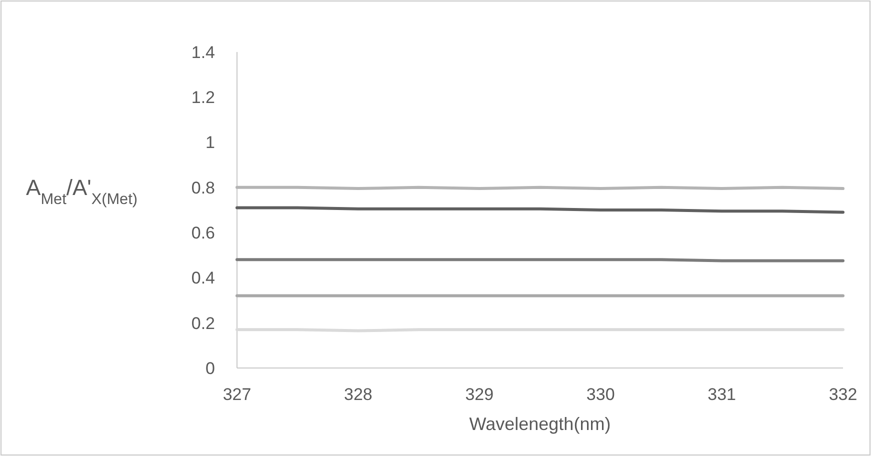 Image resolution: width=871 pixels, height=456 pixels. What do you see at coordinates (203, 233) in the screenshot?
I see `y-tick-label: 0.6` at bounding box center [203, 233].